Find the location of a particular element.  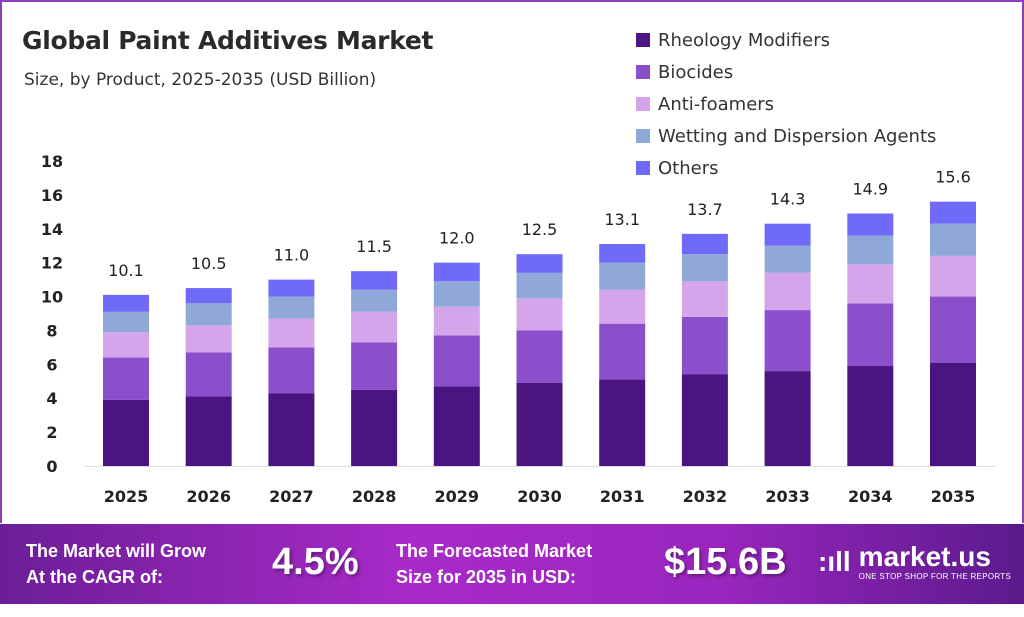

y-tick-label: 4 is located at coordinates (51, 398).